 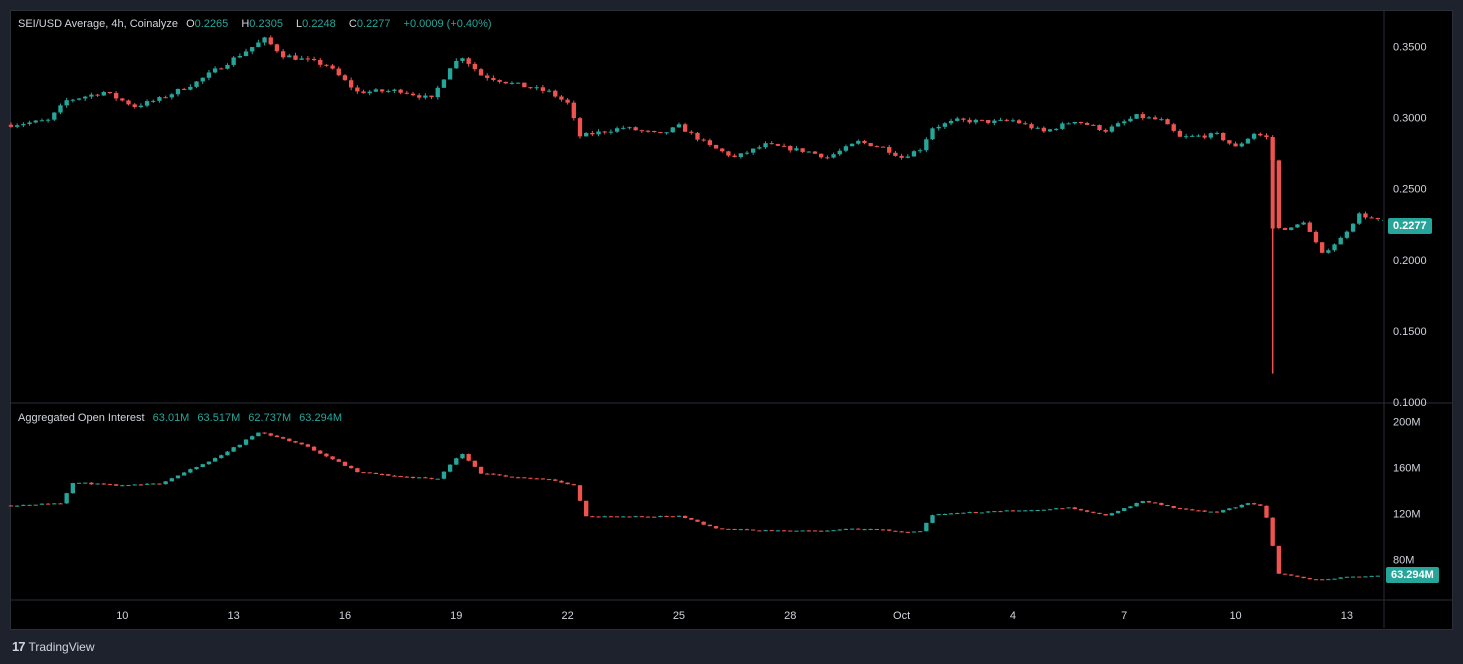 What do you see at coordinates (456, 616) in the screenshot?
I see `time-axis-tick-label: 19` at bounding box center [456, 616].